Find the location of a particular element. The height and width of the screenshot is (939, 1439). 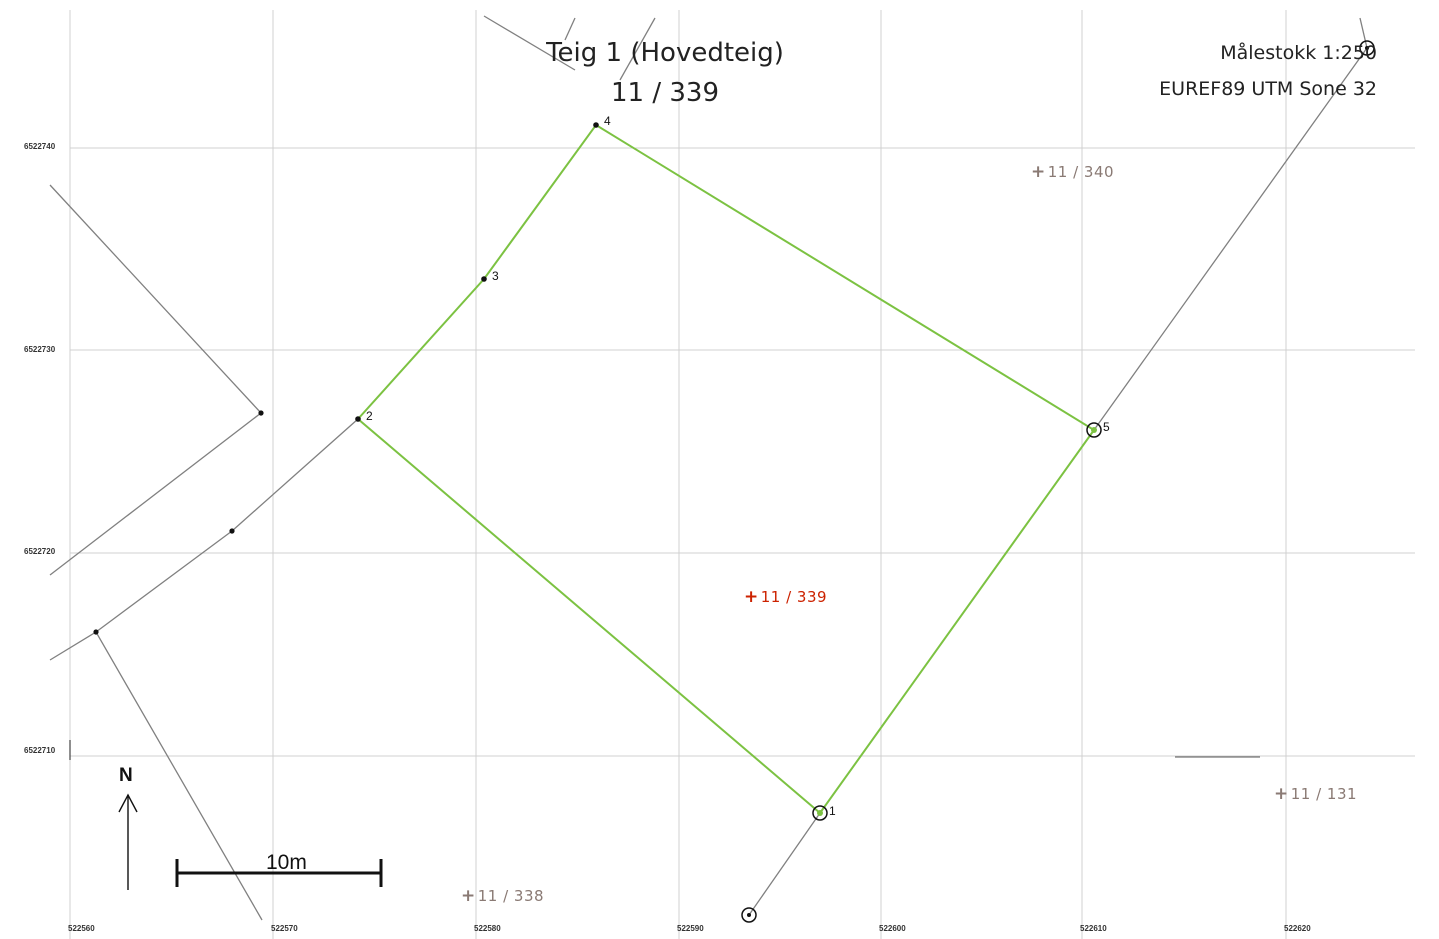

easting-label: 522610 is located at coordinates (1093, 928).